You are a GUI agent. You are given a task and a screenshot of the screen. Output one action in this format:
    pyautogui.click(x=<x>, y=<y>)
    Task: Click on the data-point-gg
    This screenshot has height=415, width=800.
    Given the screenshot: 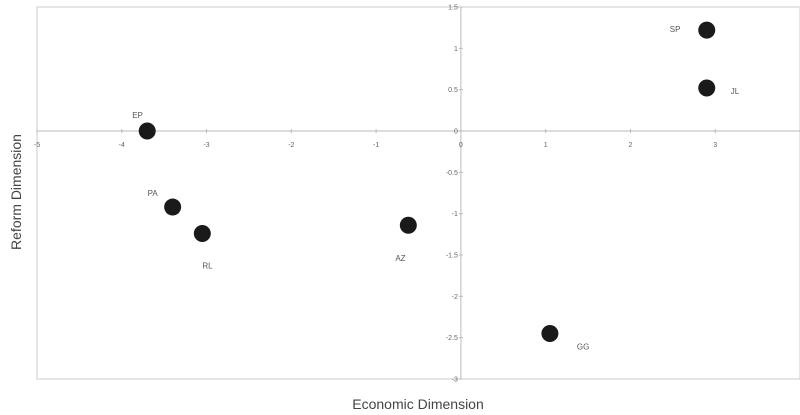 What is the action you would take?
    pyautogui.click(x=550, y=334)
    